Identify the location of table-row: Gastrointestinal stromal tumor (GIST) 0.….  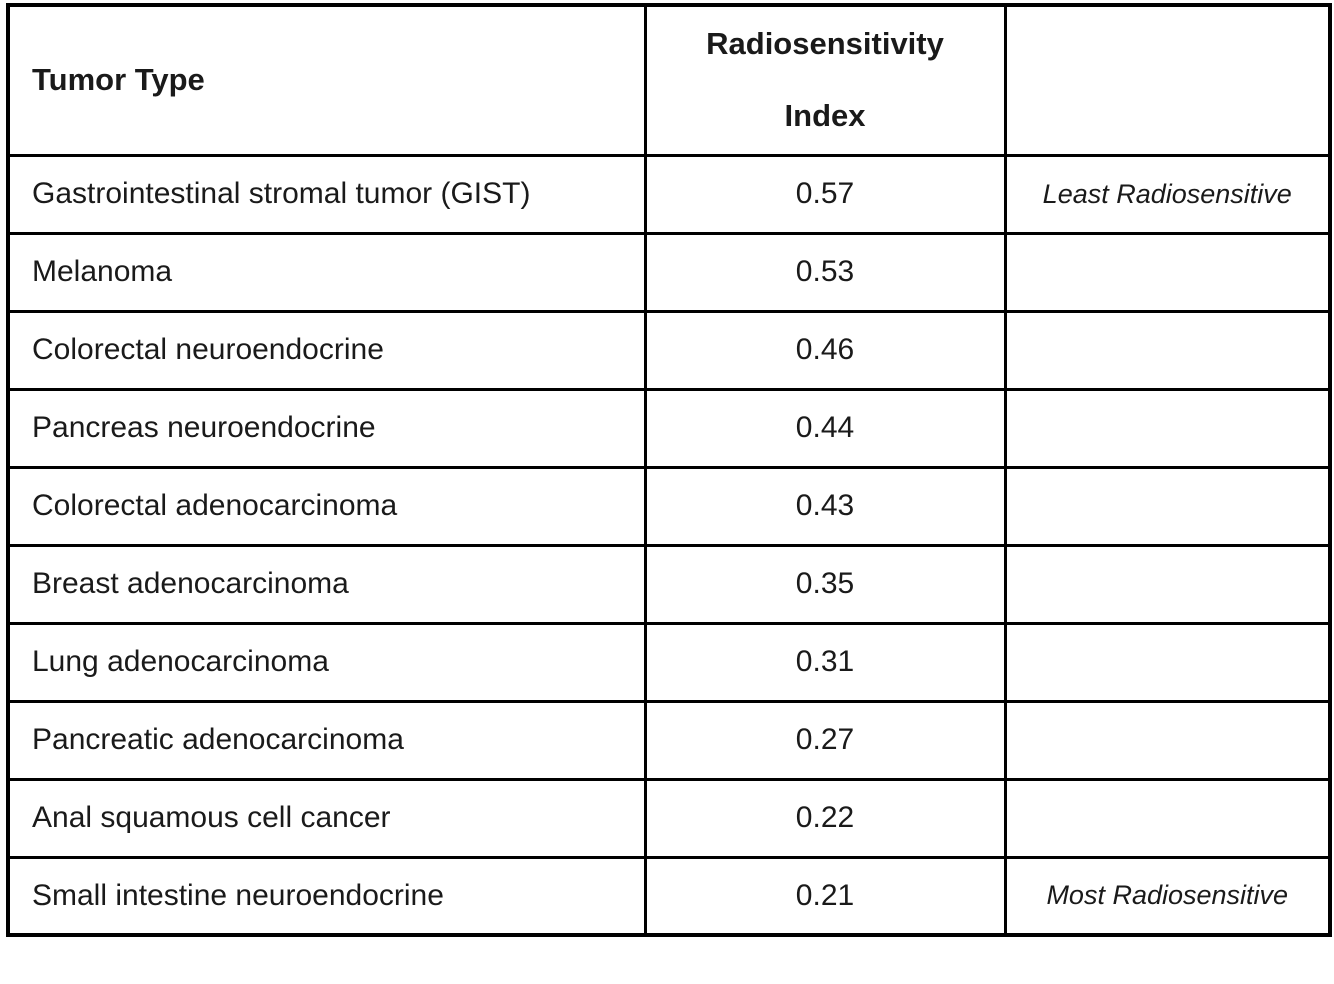
(669, 194).